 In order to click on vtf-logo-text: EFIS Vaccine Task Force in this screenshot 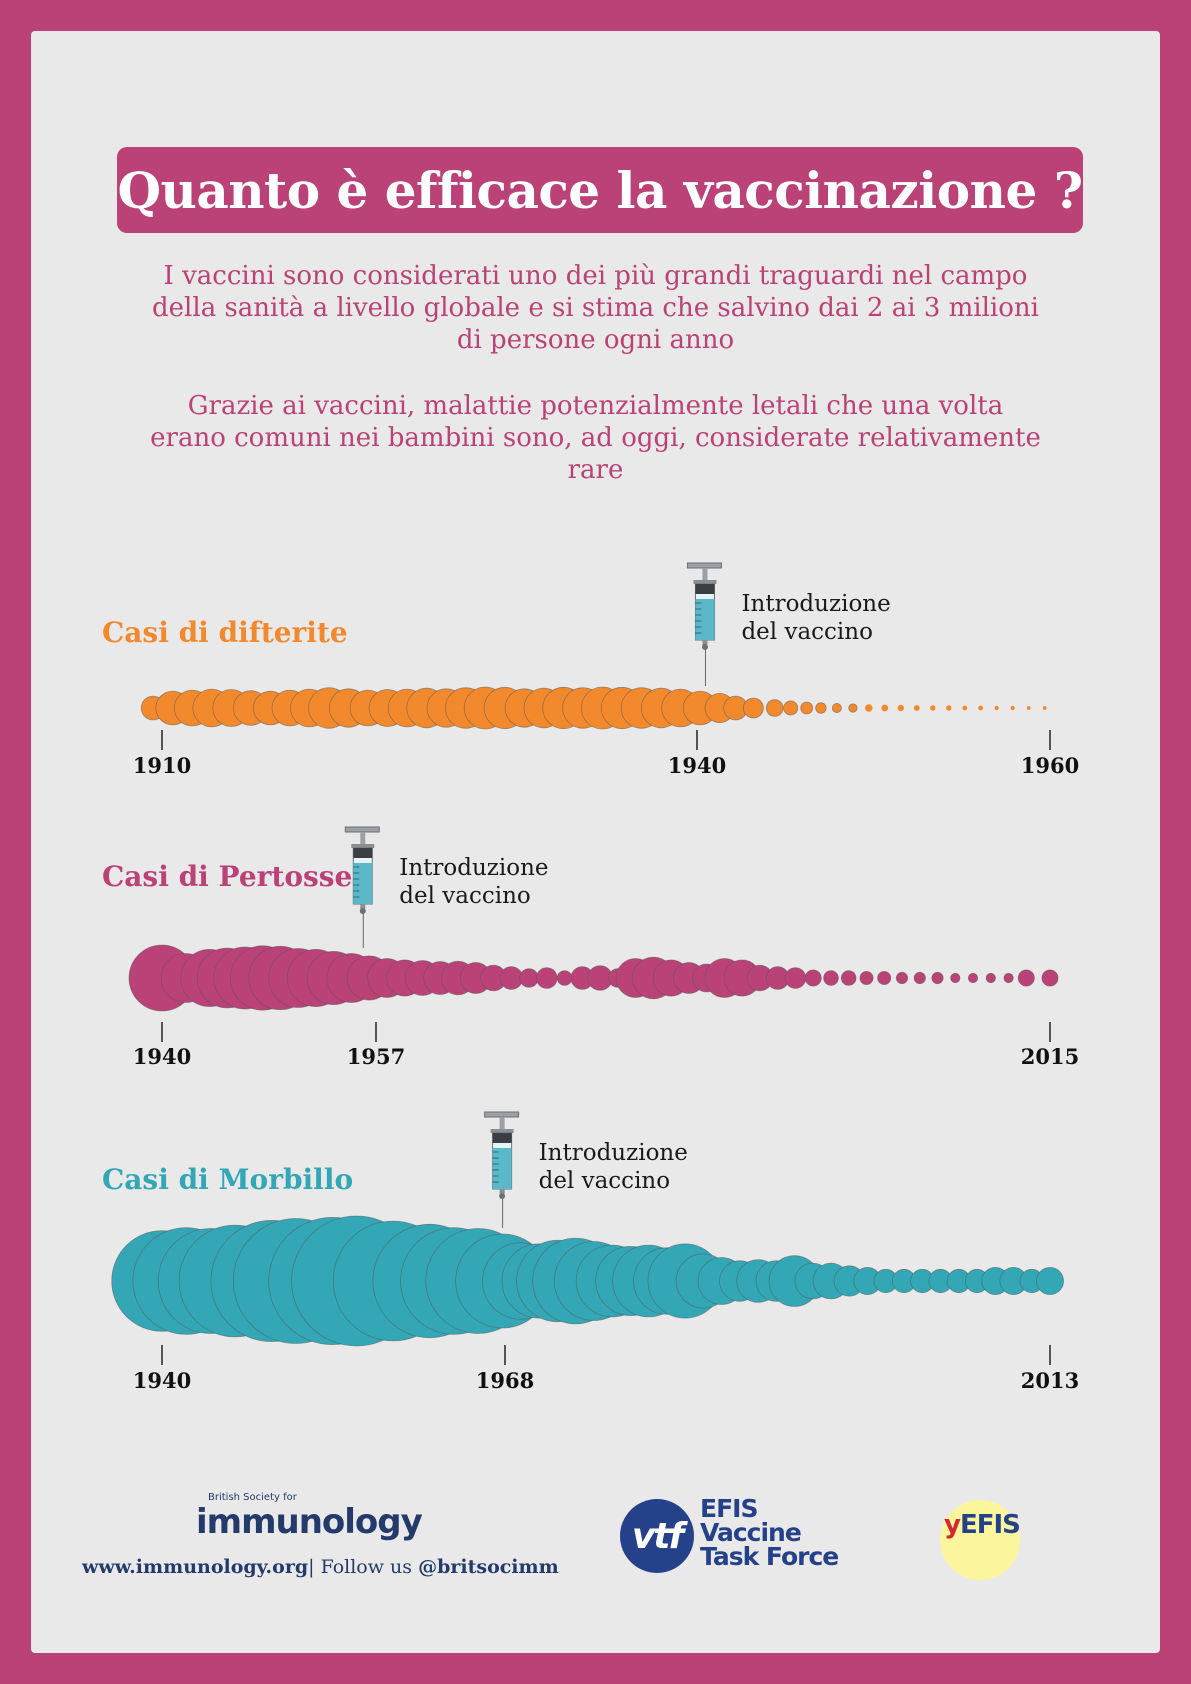, I will do `click(769, 1532)`.